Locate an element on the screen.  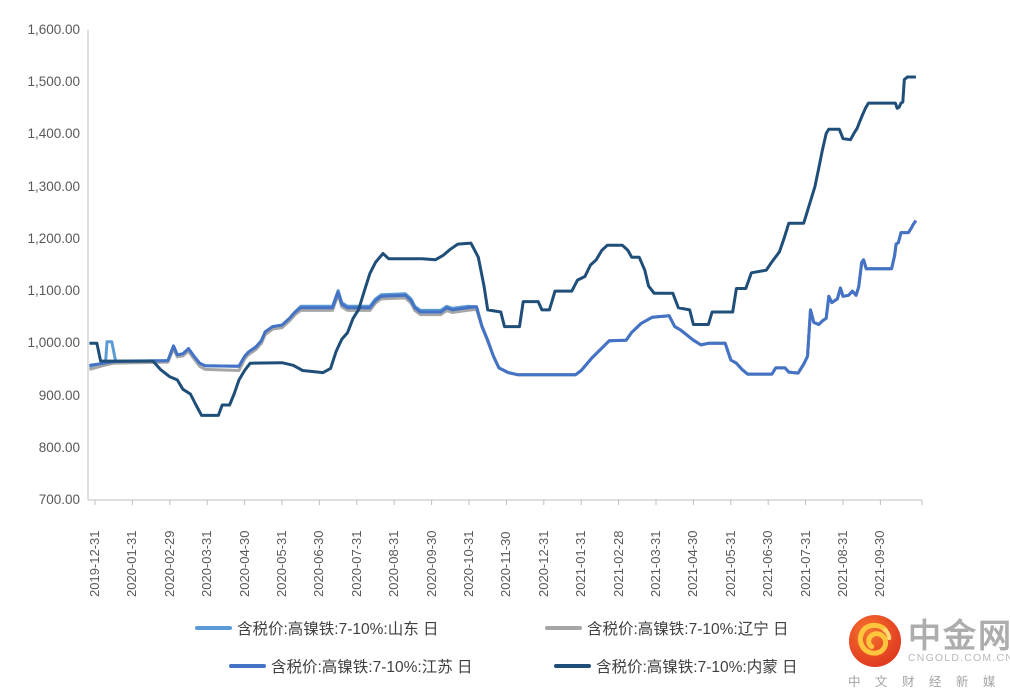
x-tick-label: 2020-10-31 is located at coordinates (468, 564).